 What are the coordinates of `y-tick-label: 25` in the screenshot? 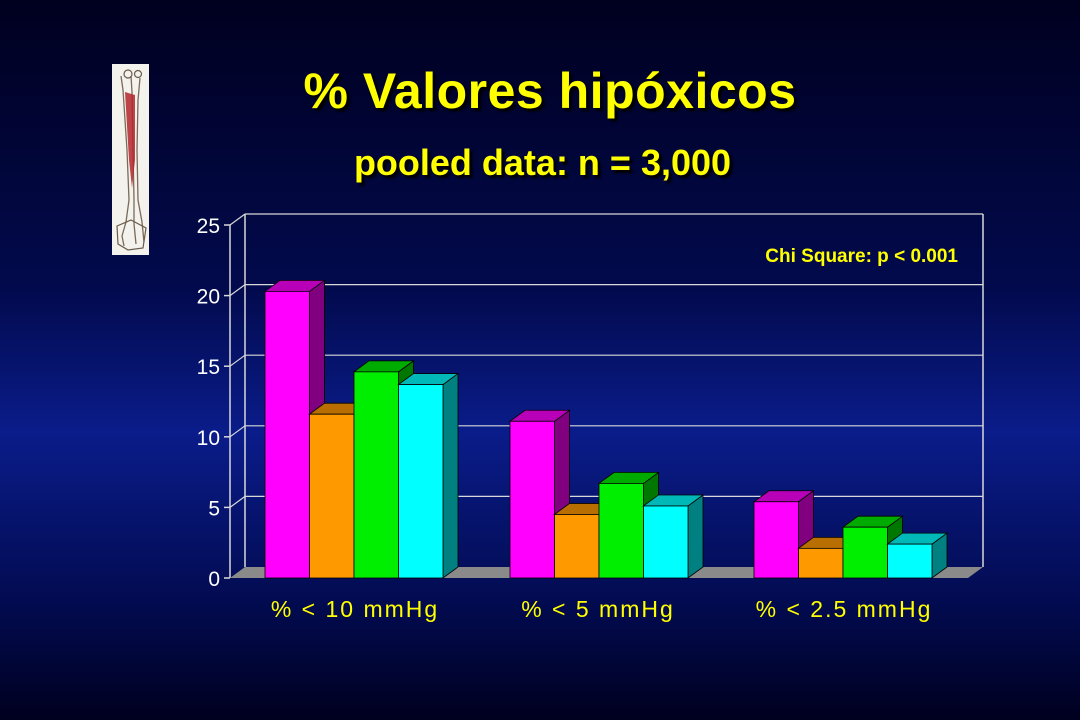 It's located at (208, 226).